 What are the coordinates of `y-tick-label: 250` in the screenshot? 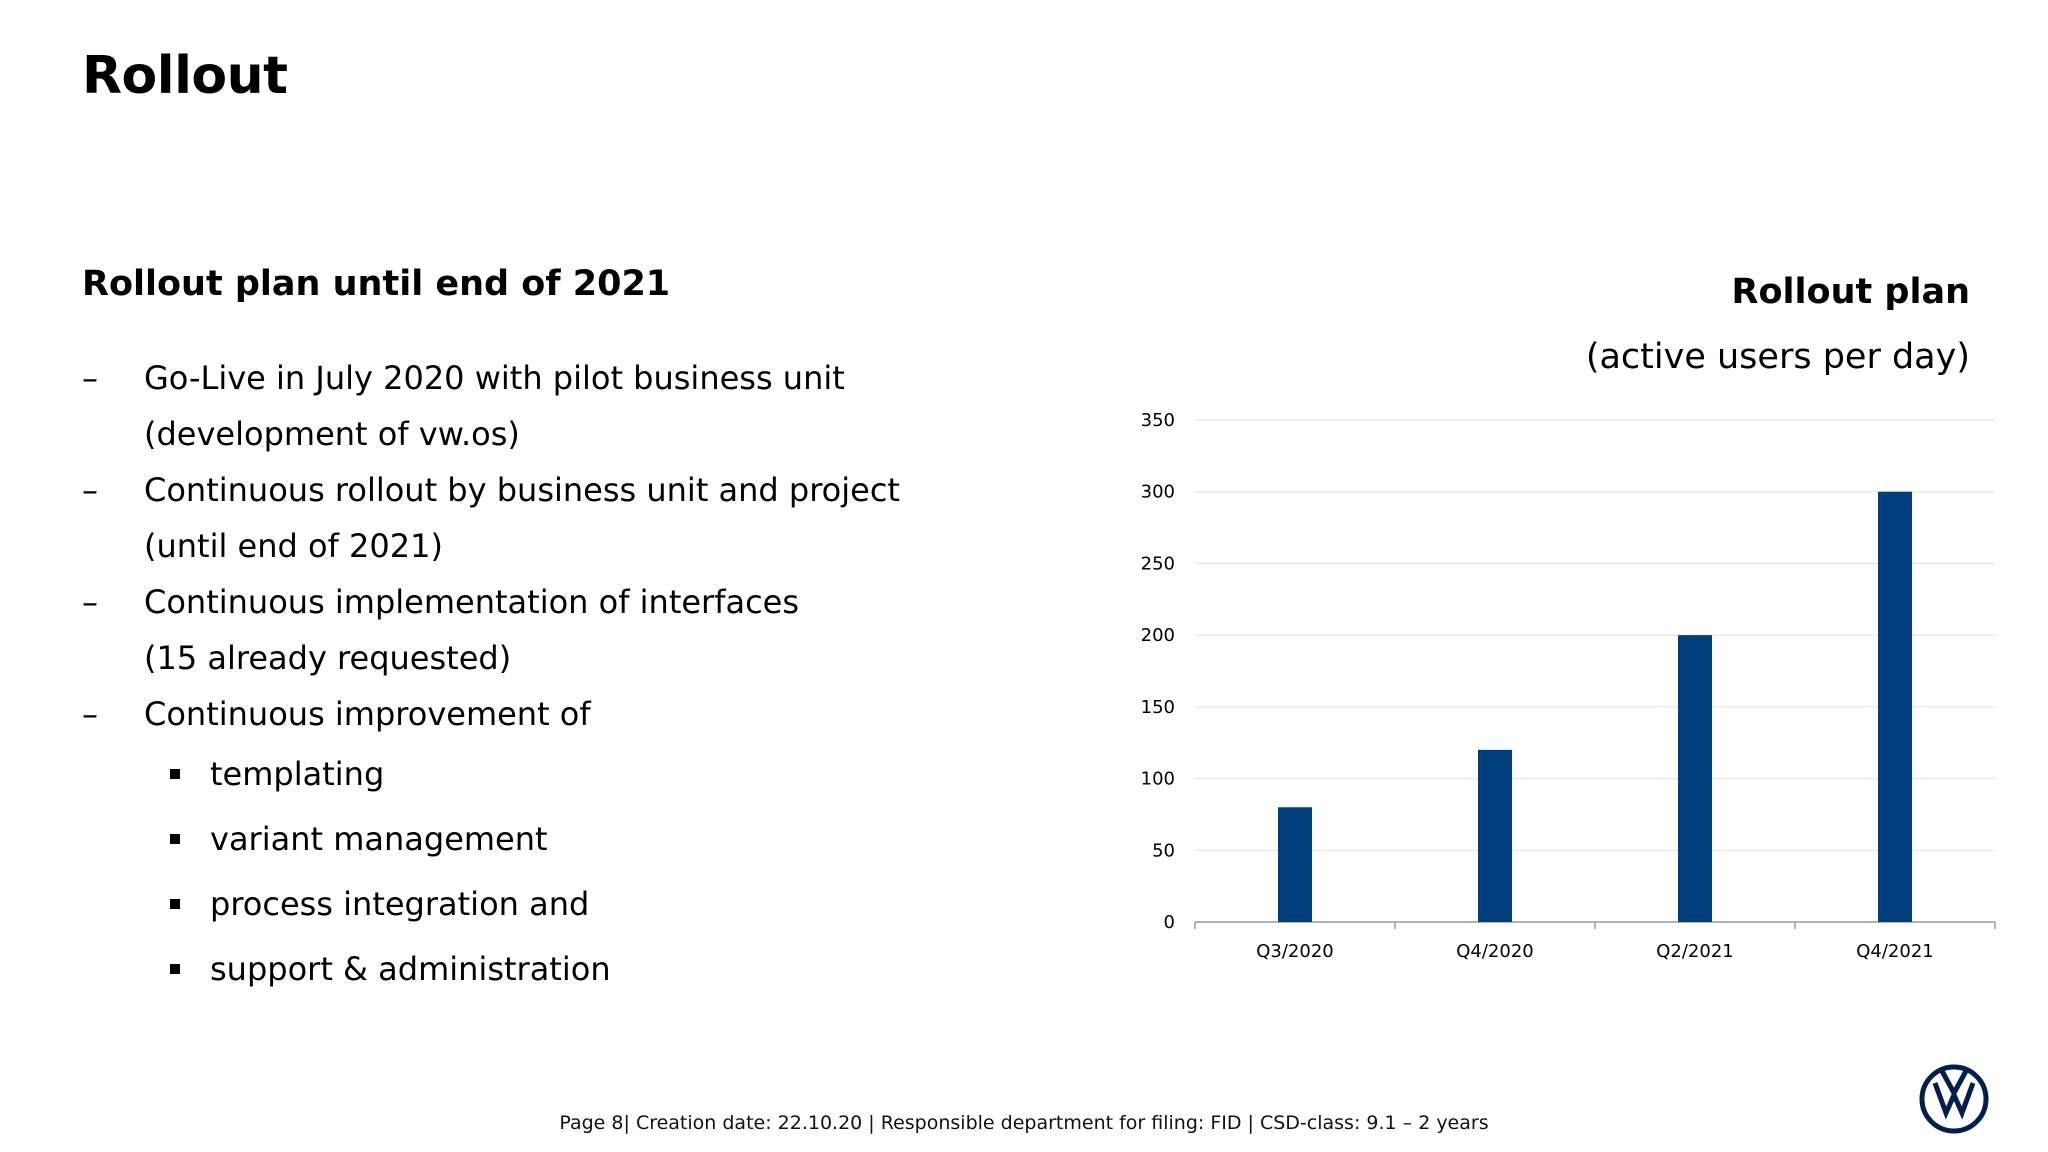 It's located at (1158, 563).